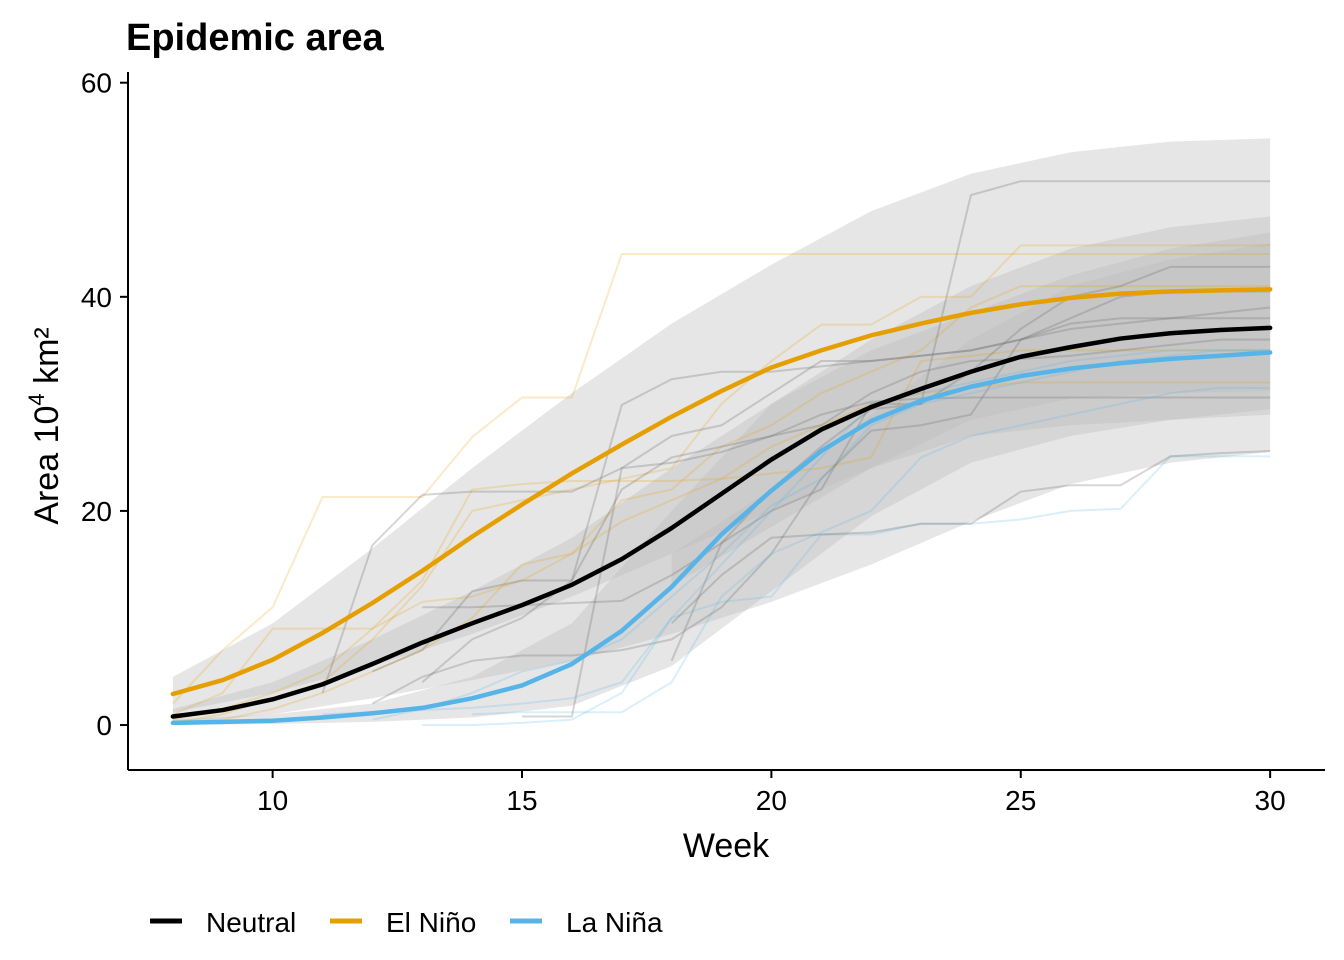  I want to click on legend: Neutral El Niño La Niña, so click(406, 922).